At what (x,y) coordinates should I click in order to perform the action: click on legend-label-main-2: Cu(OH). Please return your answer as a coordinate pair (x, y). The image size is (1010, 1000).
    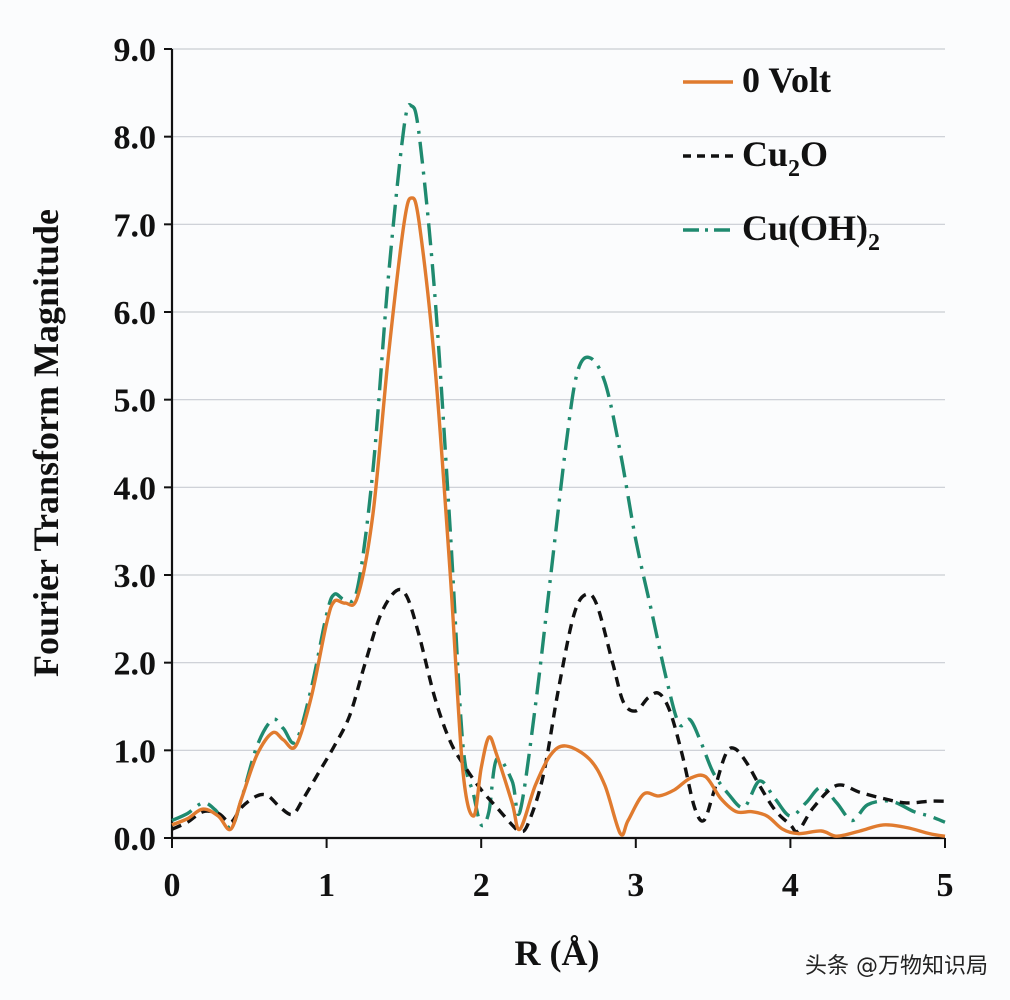
    Looking at the image, I should click on (805, 228).